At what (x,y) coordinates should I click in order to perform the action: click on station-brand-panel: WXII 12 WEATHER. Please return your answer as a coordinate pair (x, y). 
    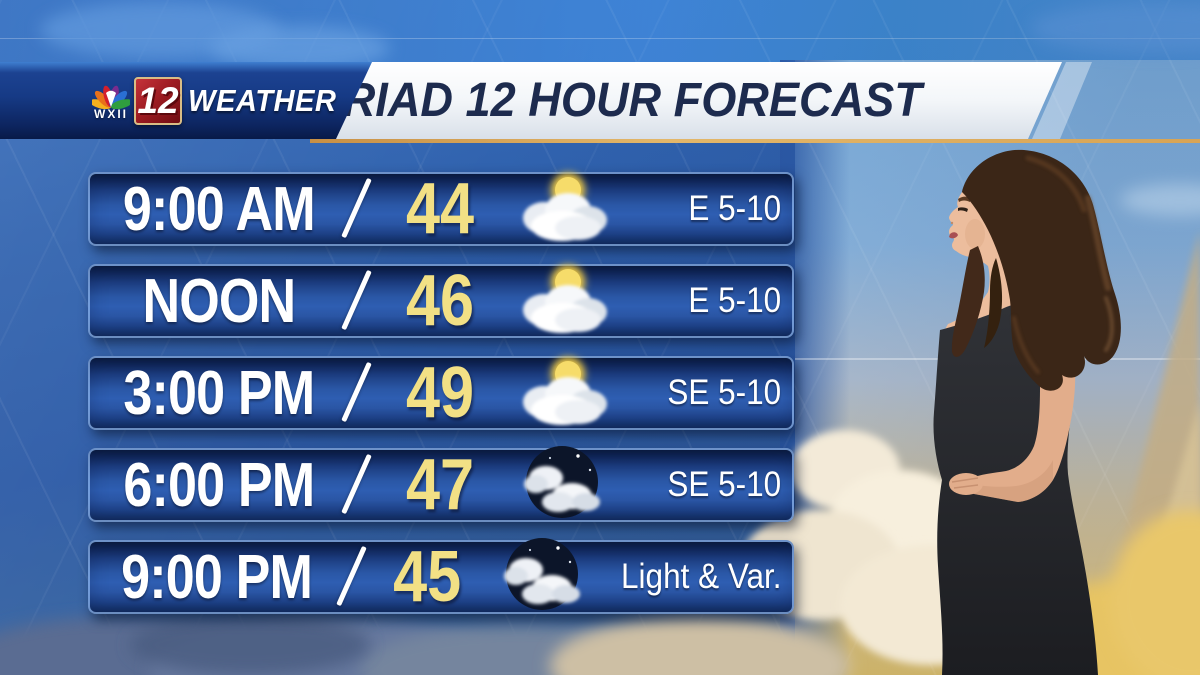
    Looking at the image, I should click on (186, 100).